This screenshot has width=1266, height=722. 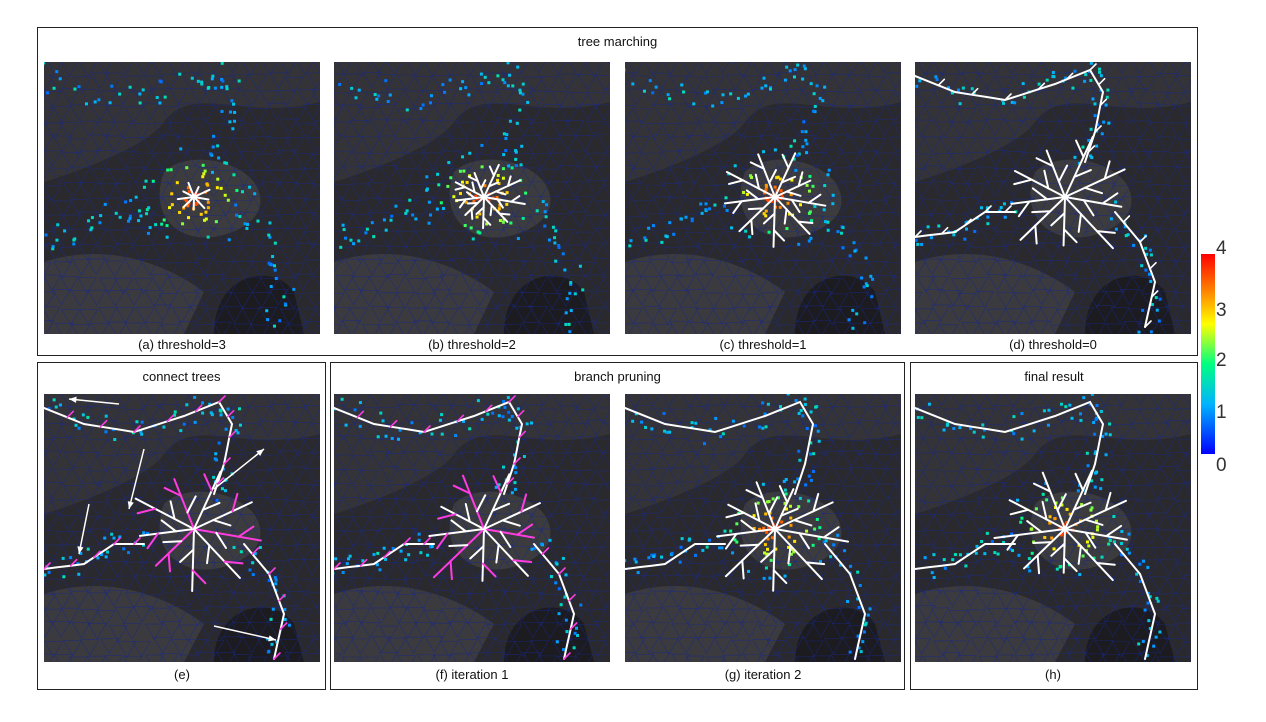 What do you see at coordinates (1054, 376) in the screenshot?
I see `group-title-final-result: final result` at bounding box center [1054, 376].